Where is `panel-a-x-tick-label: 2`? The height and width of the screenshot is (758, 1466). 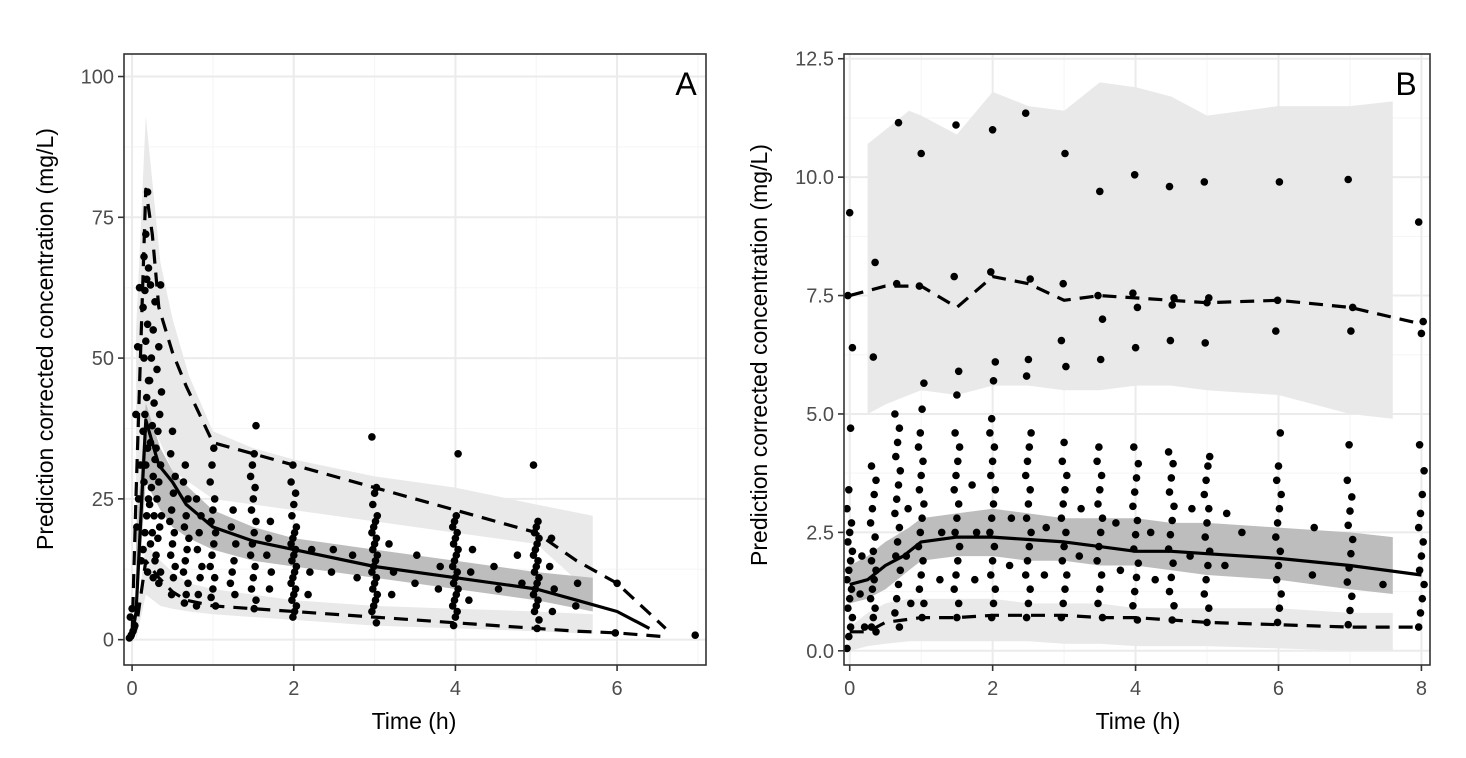 panel-a-x-tick-label: 2 is located at coordinates (293, 689).